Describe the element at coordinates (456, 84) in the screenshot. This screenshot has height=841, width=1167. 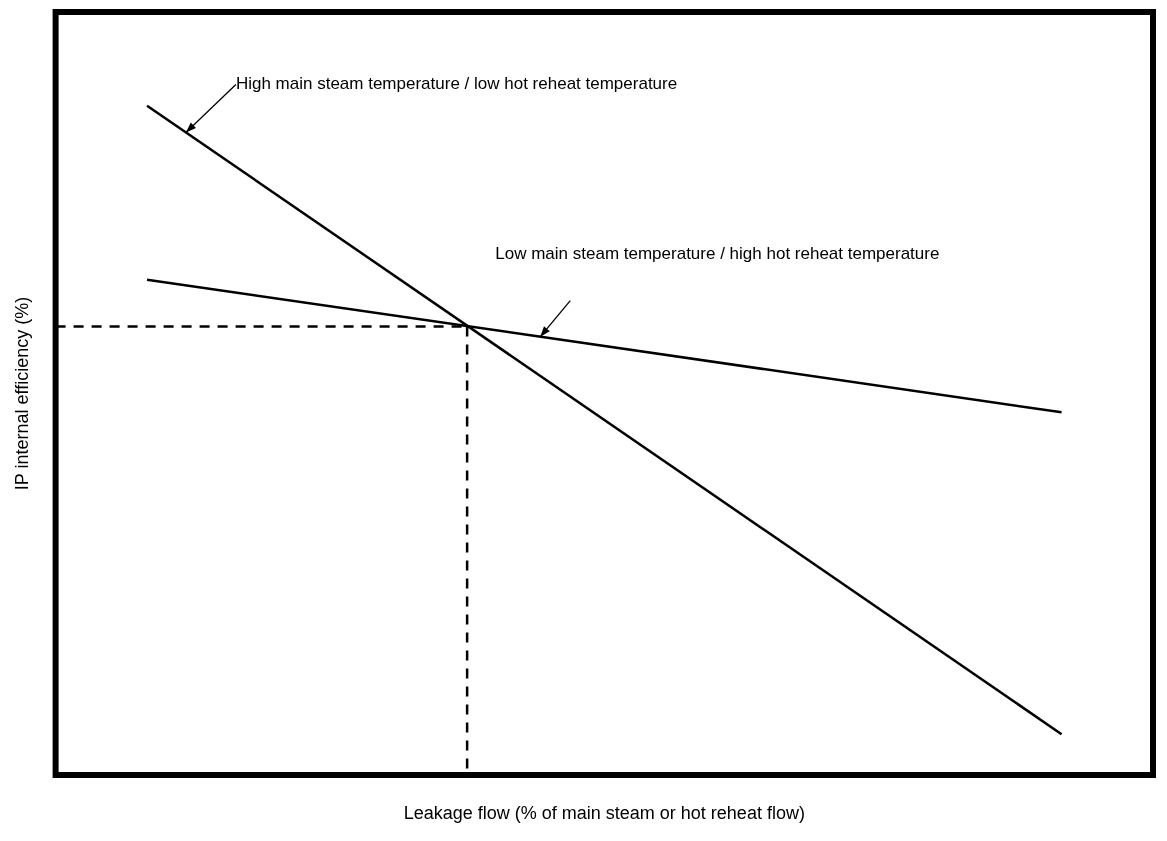
I see `text: High main steam temperature / low hot reheat temperature` at that location.